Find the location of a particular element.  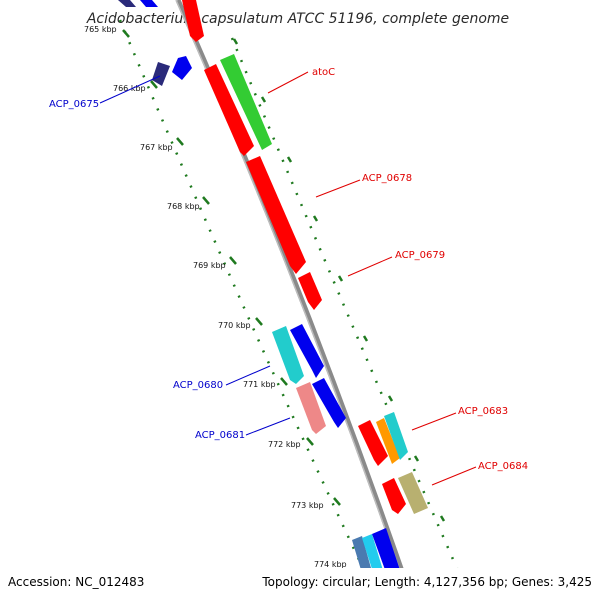

gene-label-acp0678: ACP_0678 is located at coordinates (387, 178).